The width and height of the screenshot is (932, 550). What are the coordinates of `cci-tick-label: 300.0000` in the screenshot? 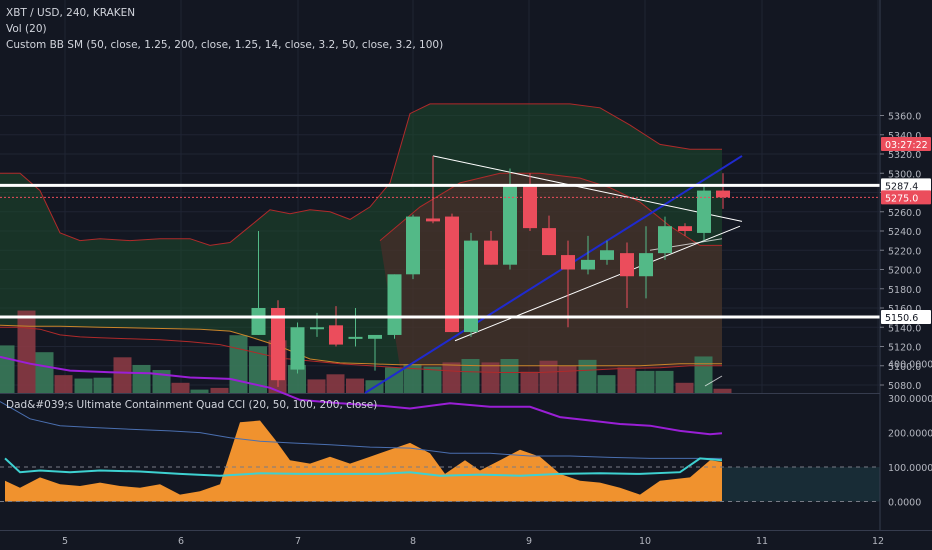 It's located at (910, 399).